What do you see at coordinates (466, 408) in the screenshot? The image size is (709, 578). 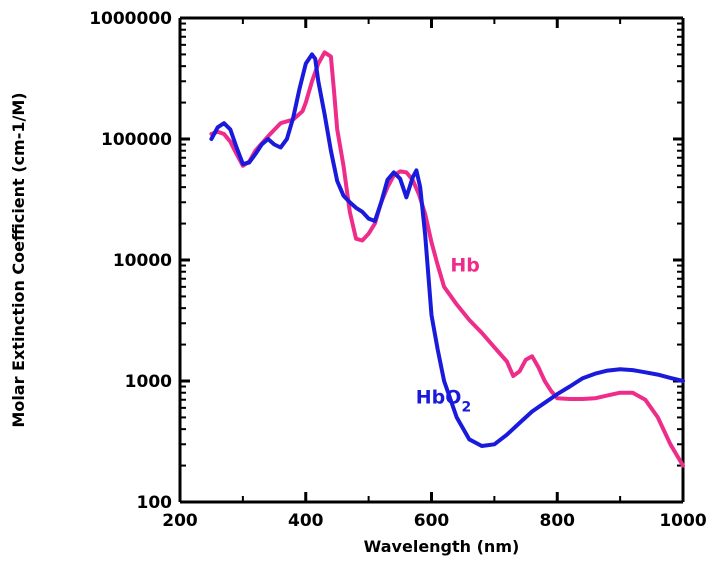 I see `series-label-subscript: 2` at bounding box center [466, 408].